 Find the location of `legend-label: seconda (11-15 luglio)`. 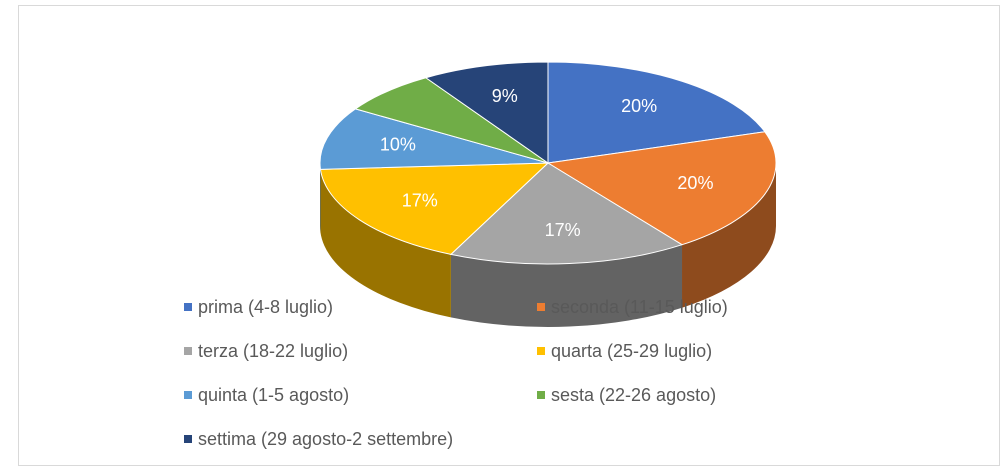

legend-label: seconda (11-15 luglio) is located at coordinates (639, 307).